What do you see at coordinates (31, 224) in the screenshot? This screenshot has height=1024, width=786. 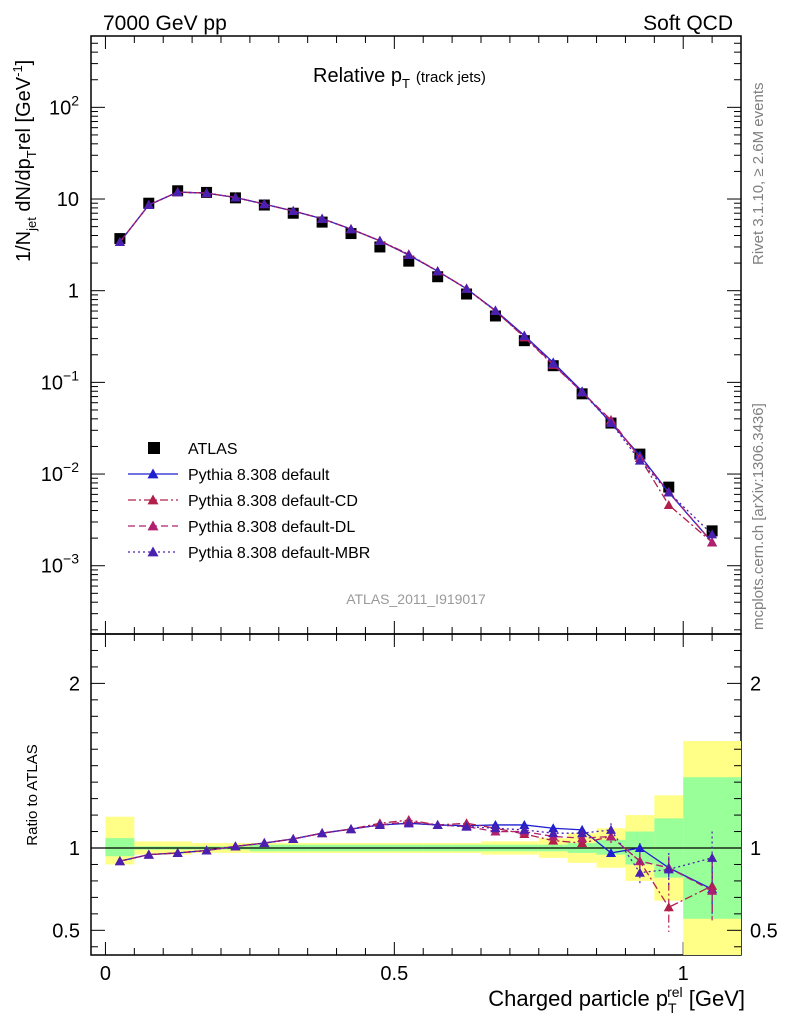 I see `main-ylabel-b: jet` at bounding box center [31, 224].